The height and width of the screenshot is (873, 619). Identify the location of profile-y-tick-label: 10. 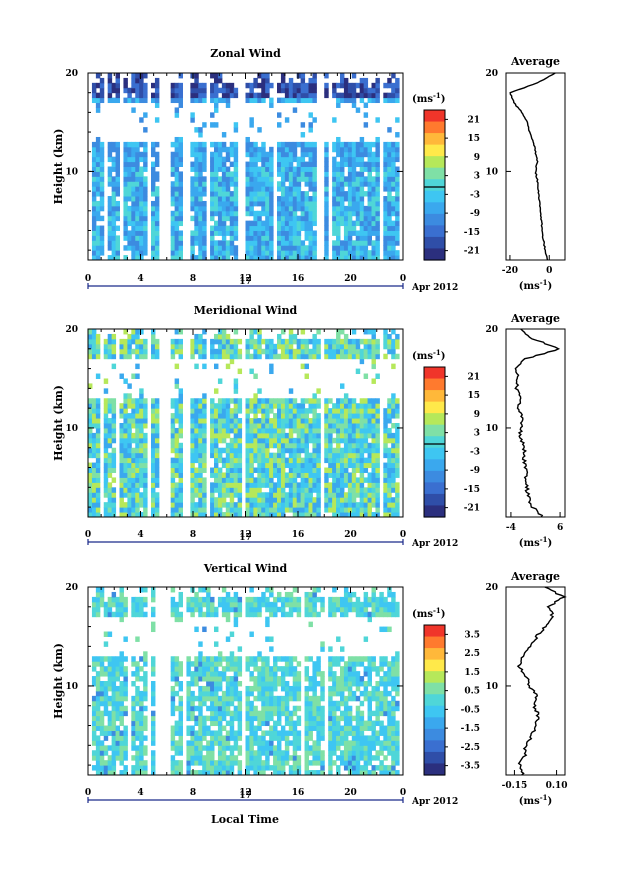
(491, 172).